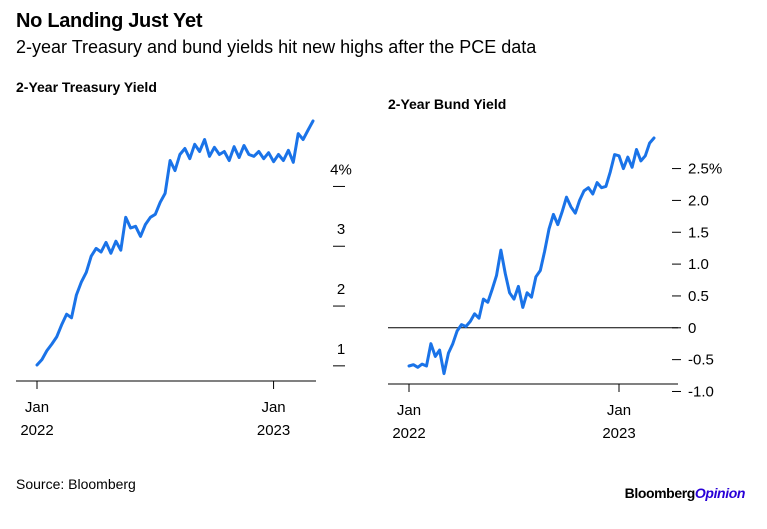 This screenshot has width=767, height=529. What do you see at coordinates (719, 493) in the screenshot?
I see `brand-logo-opinion: Opinion` at bounding box center [719, 493].